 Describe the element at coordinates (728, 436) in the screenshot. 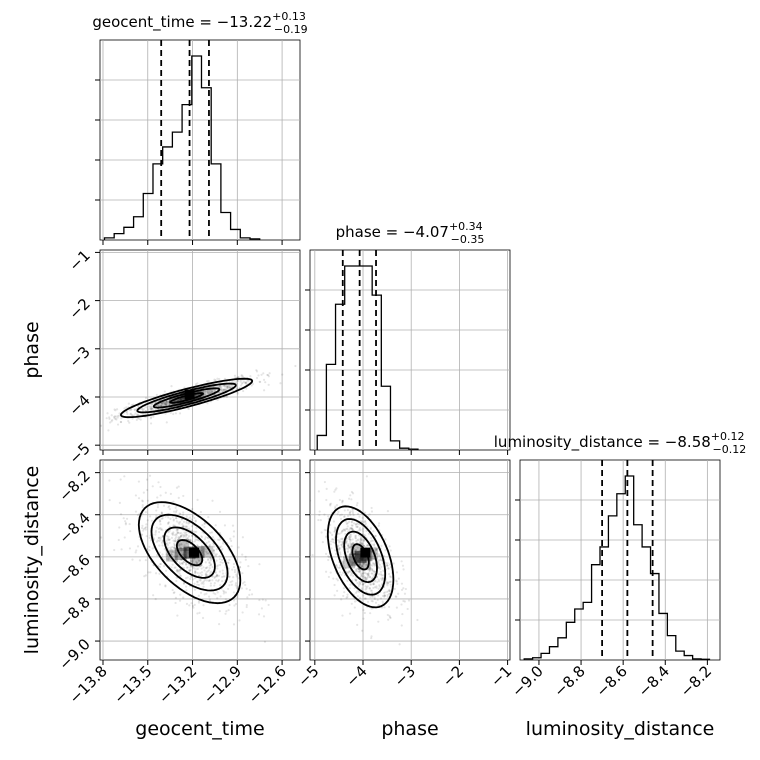

I see `title-plus-error: +0.12` at that location.